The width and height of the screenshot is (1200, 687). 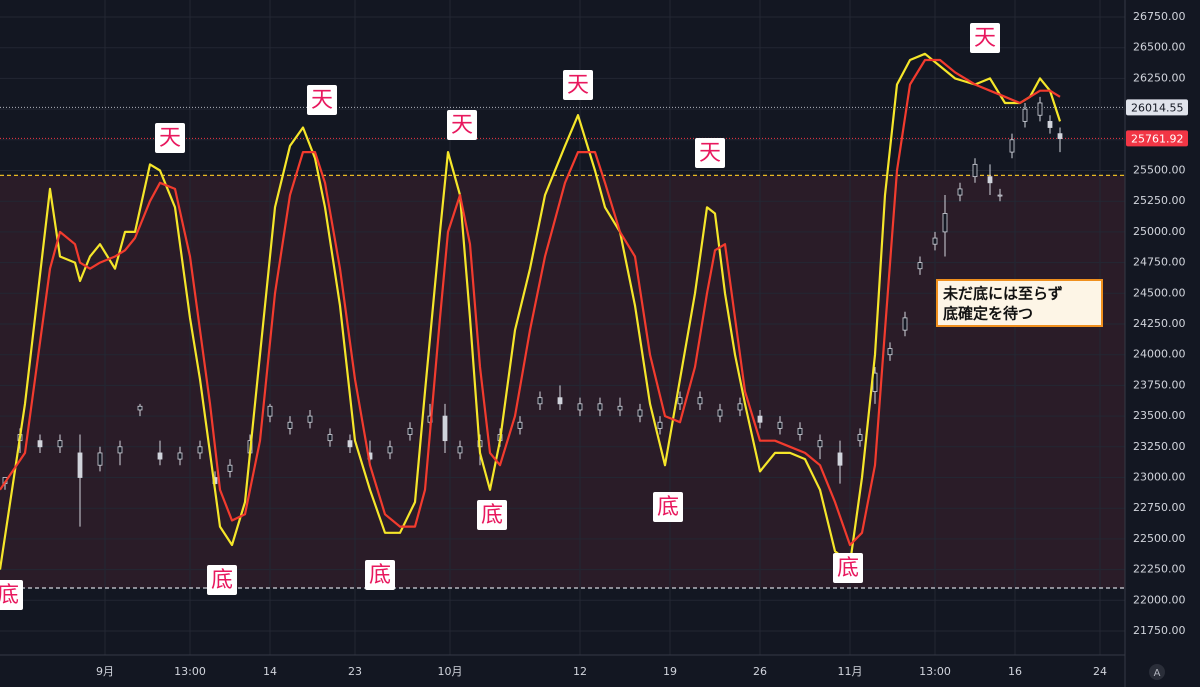 What do you see at coordinates (1159, 200) in the screenshot?
I see `y-tick-label: 25250.00` at bounding box center [1159, 200].